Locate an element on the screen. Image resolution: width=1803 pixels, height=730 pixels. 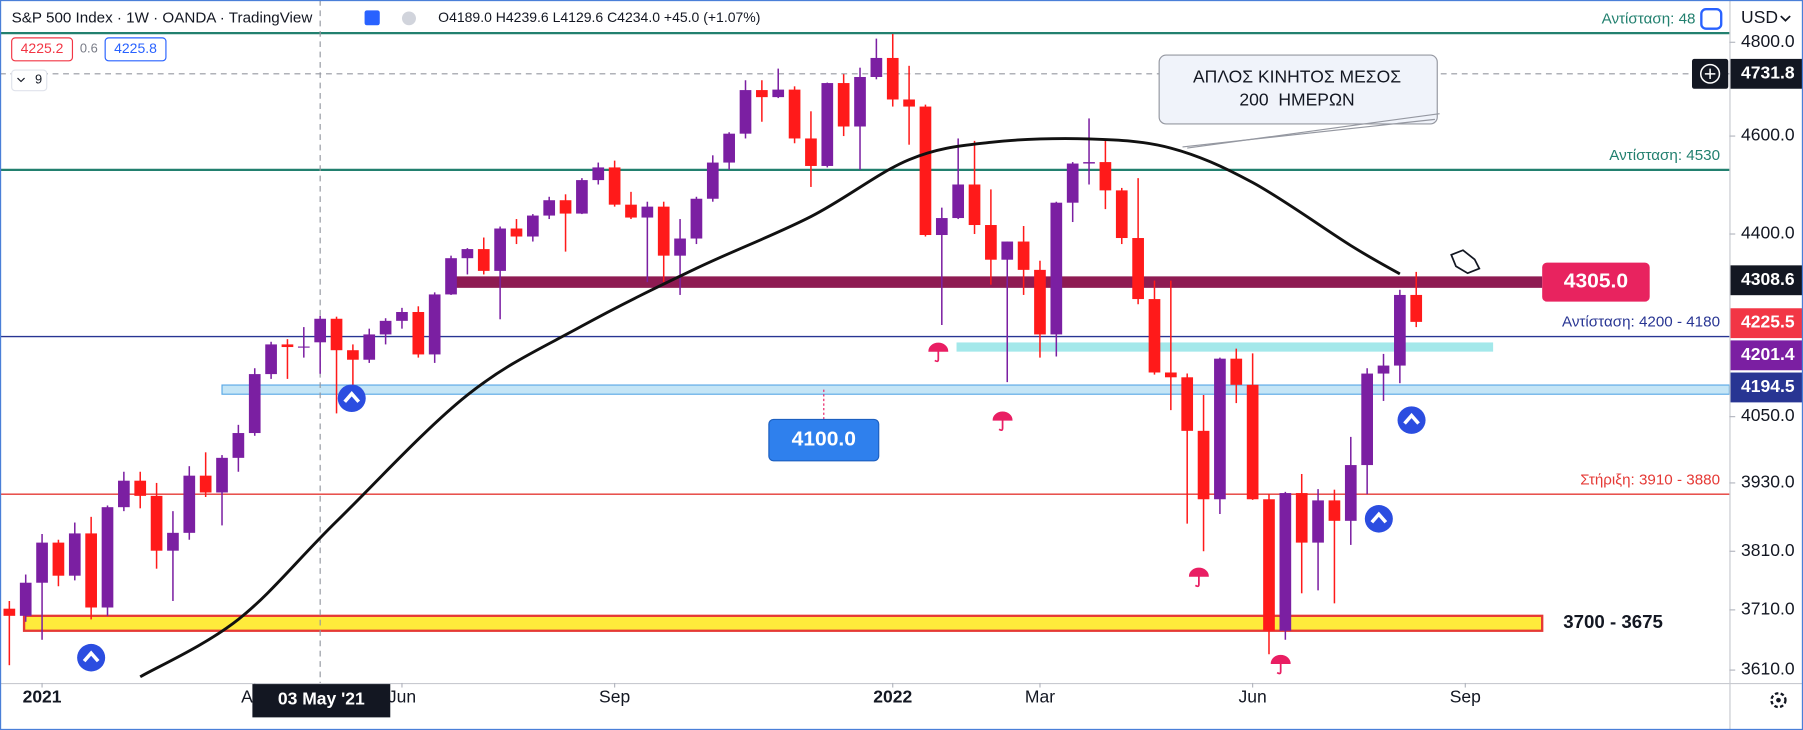
indicators-count: 9 is located at coordinates (38, 79).